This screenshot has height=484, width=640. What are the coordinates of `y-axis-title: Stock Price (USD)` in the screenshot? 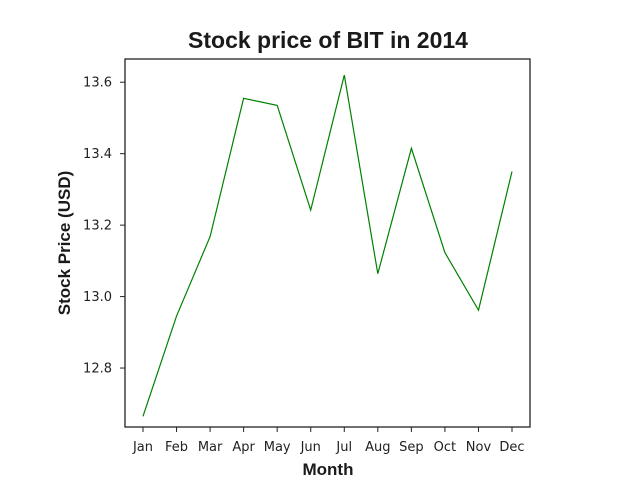 It's located at (64, 243).